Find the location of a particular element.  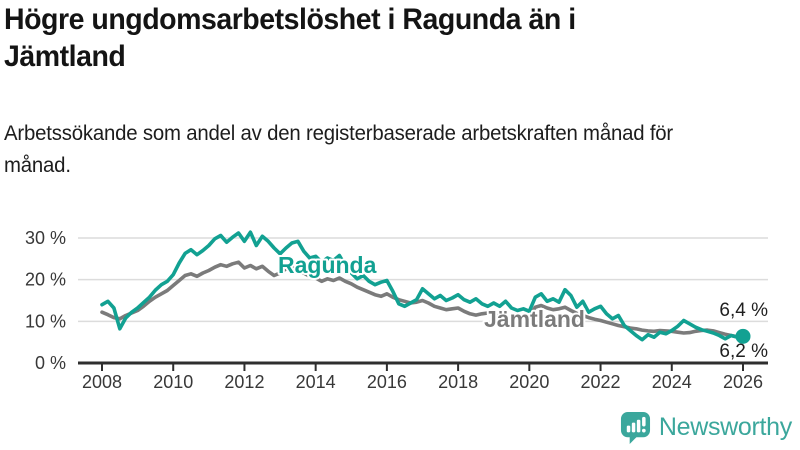

newsworthy-logo-icon is located at coordinates (635, 428).